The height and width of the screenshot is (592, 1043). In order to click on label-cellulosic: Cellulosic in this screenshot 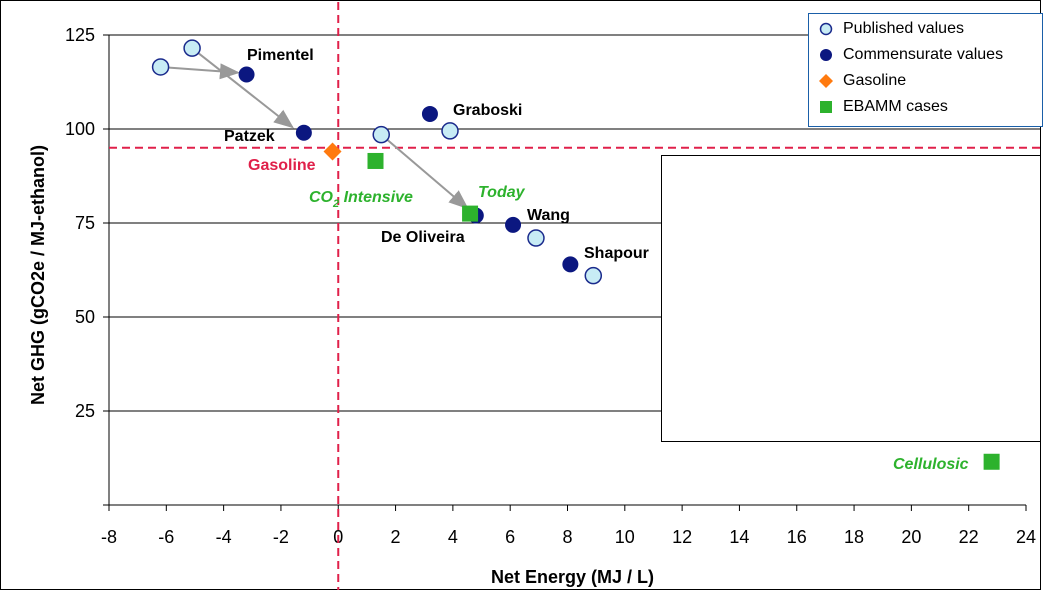, I will do `click(931, 464)`.